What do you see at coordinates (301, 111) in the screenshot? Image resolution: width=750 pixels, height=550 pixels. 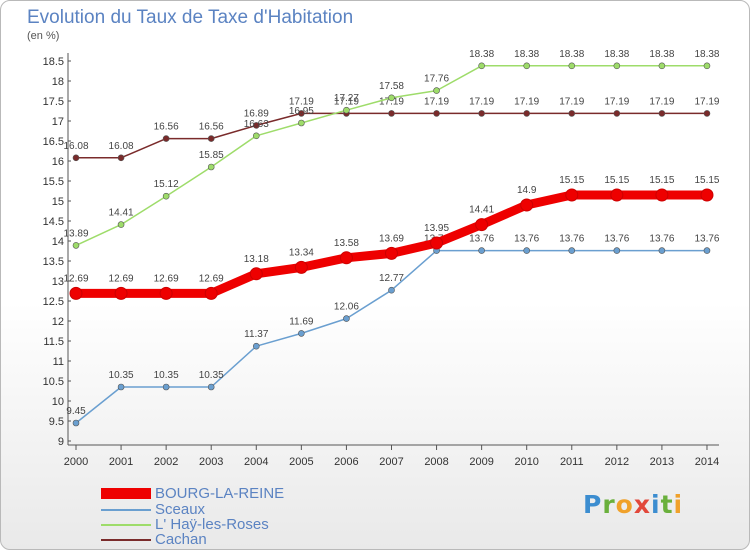 I see `data-label: 16.95` at bounding box center [301, 111].